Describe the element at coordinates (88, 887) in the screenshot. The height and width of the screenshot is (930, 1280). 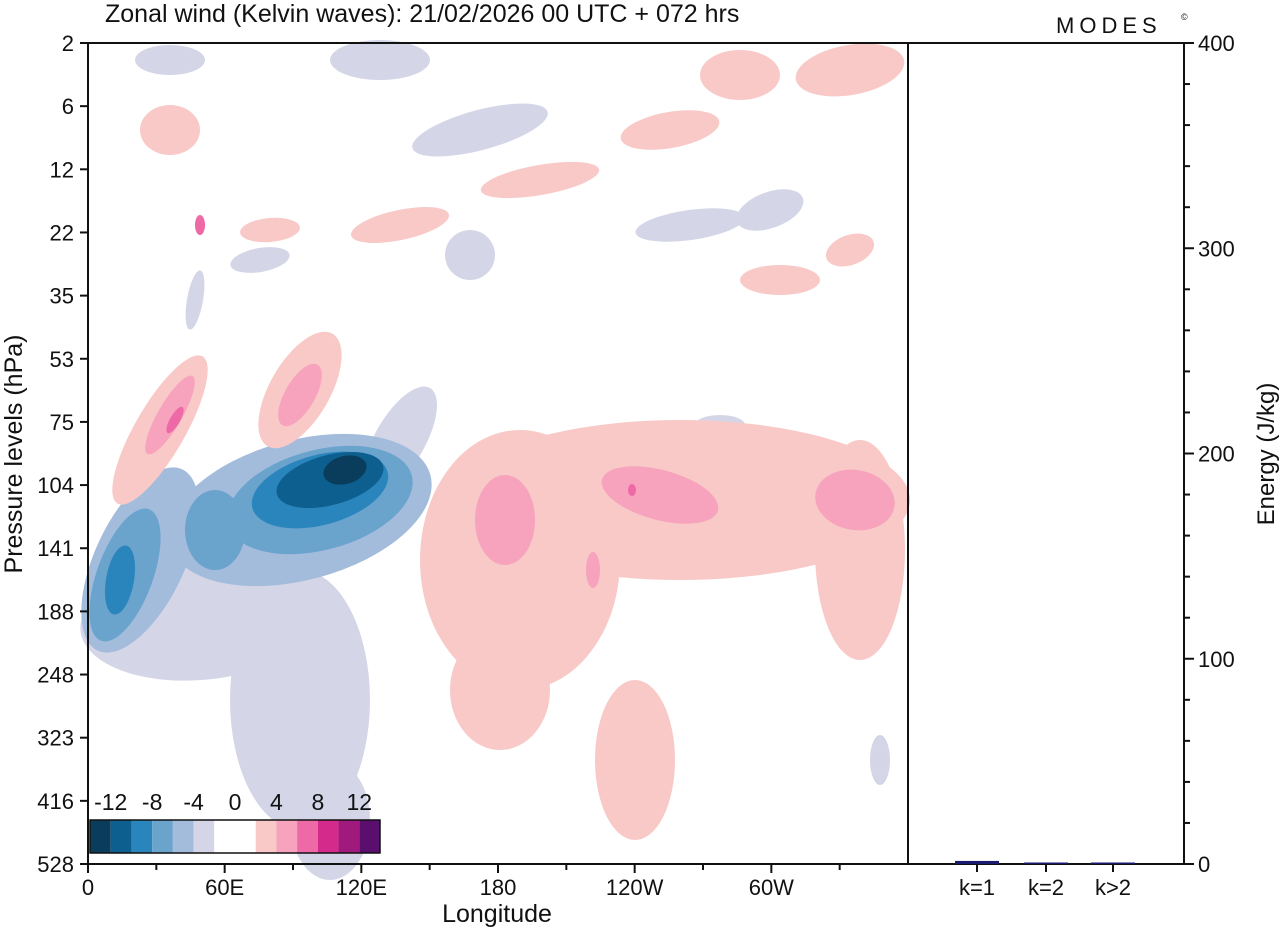
I see `x-tick-label: 0` at that location.